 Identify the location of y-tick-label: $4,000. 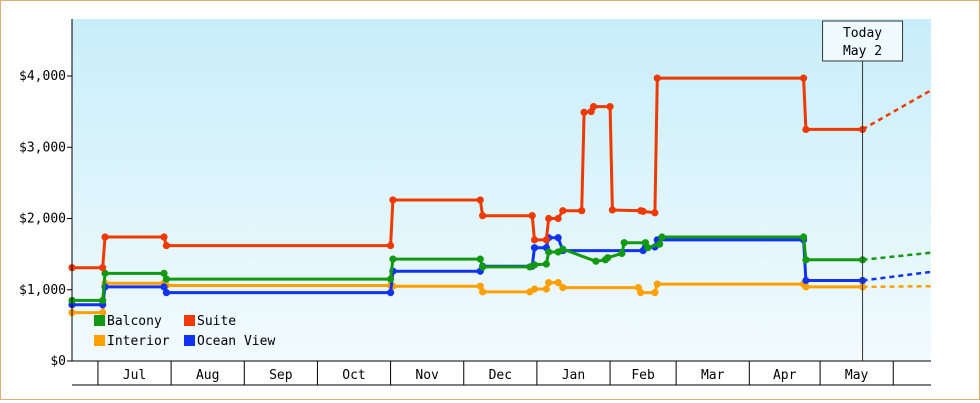
(42, 76).